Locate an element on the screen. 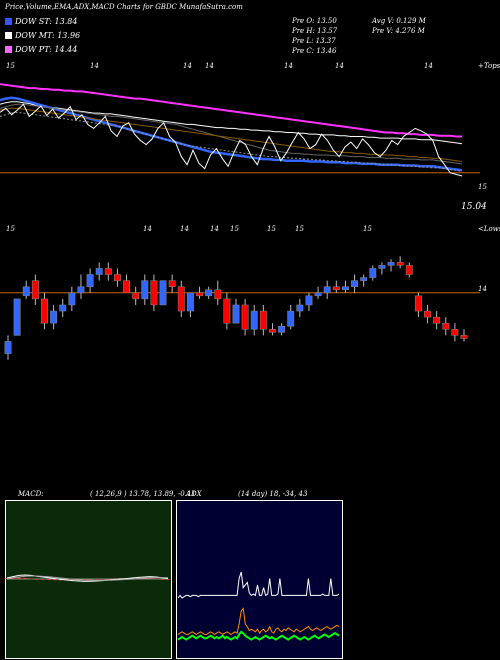 The height and width of the screenshot is (660, 500). price-label-14: 14 is located at coordinates (482, 289).